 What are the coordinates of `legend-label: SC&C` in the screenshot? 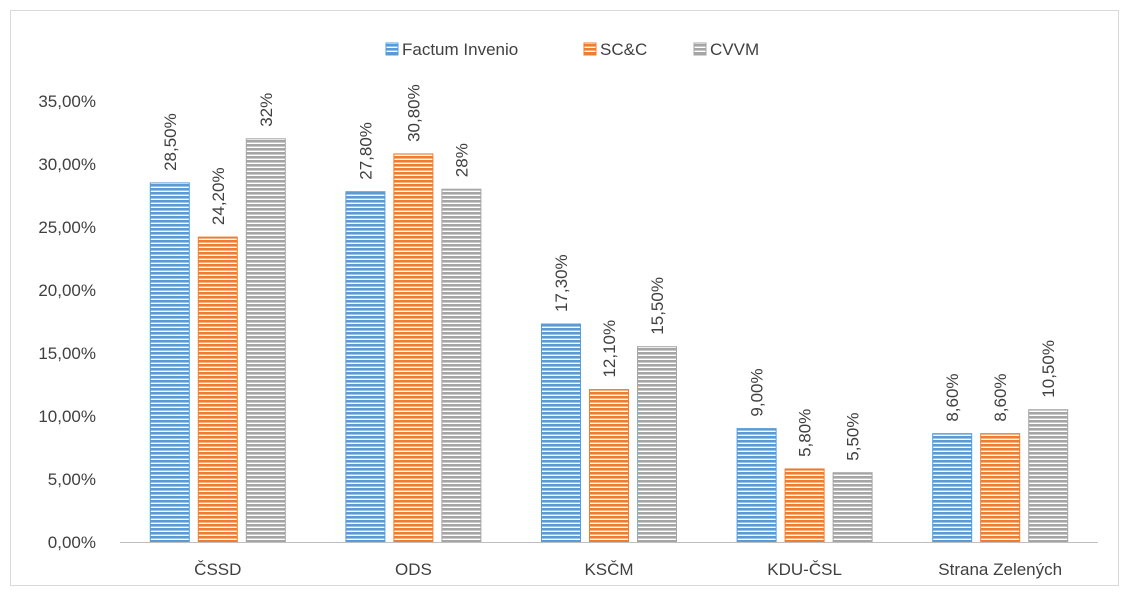 It's located at (623, 49).